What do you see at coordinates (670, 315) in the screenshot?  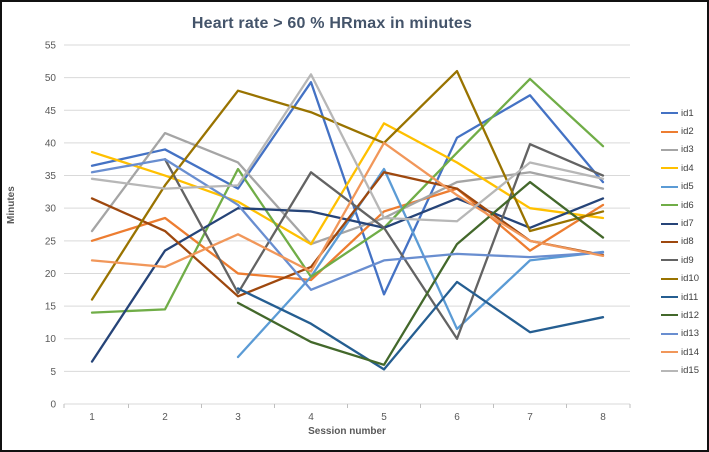 I see `legend-swatch-id12` at bounding box center [670, 315].